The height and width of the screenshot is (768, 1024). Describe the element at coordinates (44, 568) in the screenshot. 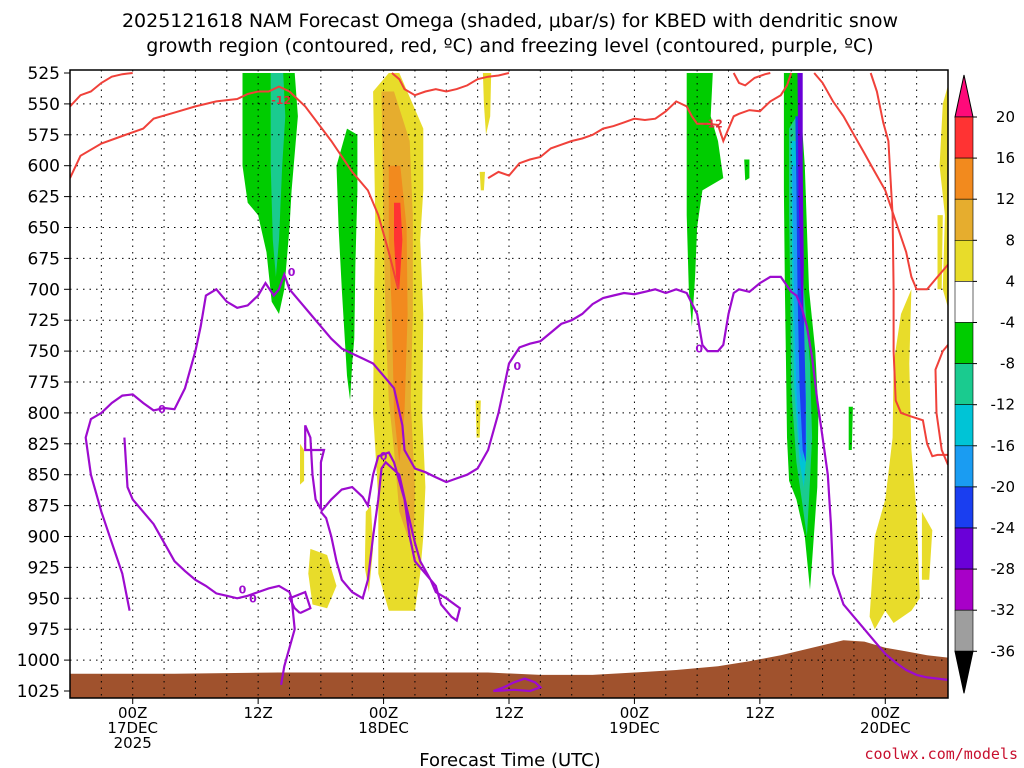

I see `y-tick-label: 925` at that location.